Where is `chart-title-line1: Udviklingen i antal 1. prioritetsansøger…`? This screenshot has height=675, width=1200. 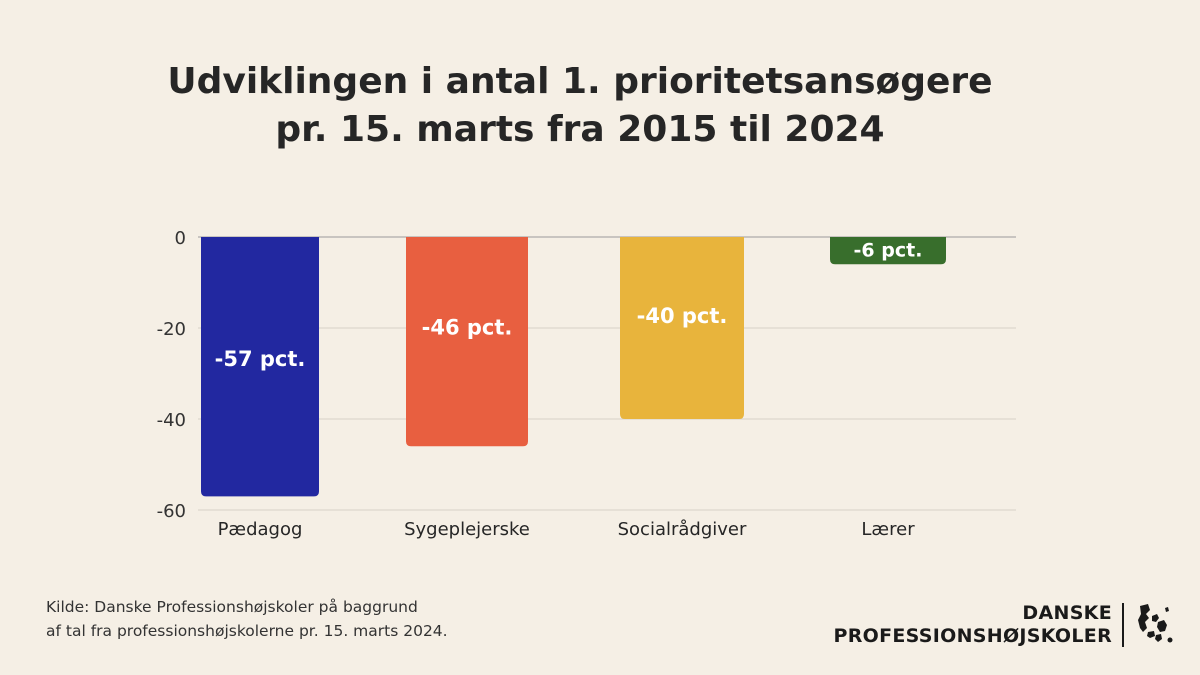 chart-title-line1: Udviklingen i antal 1. prioritetsansøger… is located at coordinates (580, 81).